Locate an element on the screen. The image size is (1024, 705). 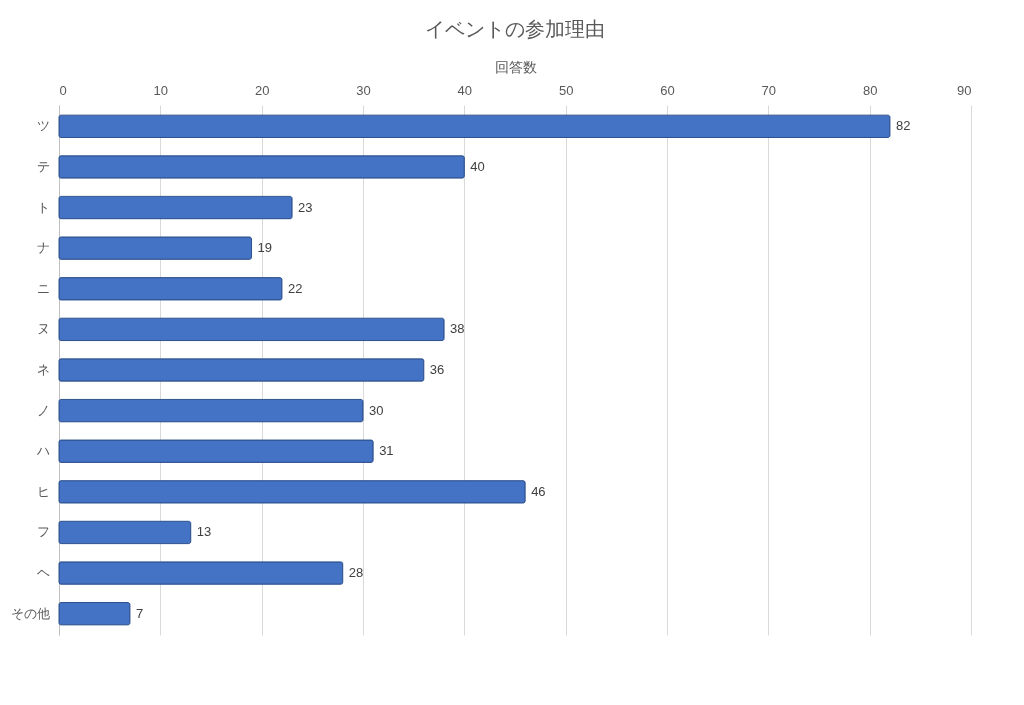
x-tick-label: 90 is located at coordinates (964, 90).